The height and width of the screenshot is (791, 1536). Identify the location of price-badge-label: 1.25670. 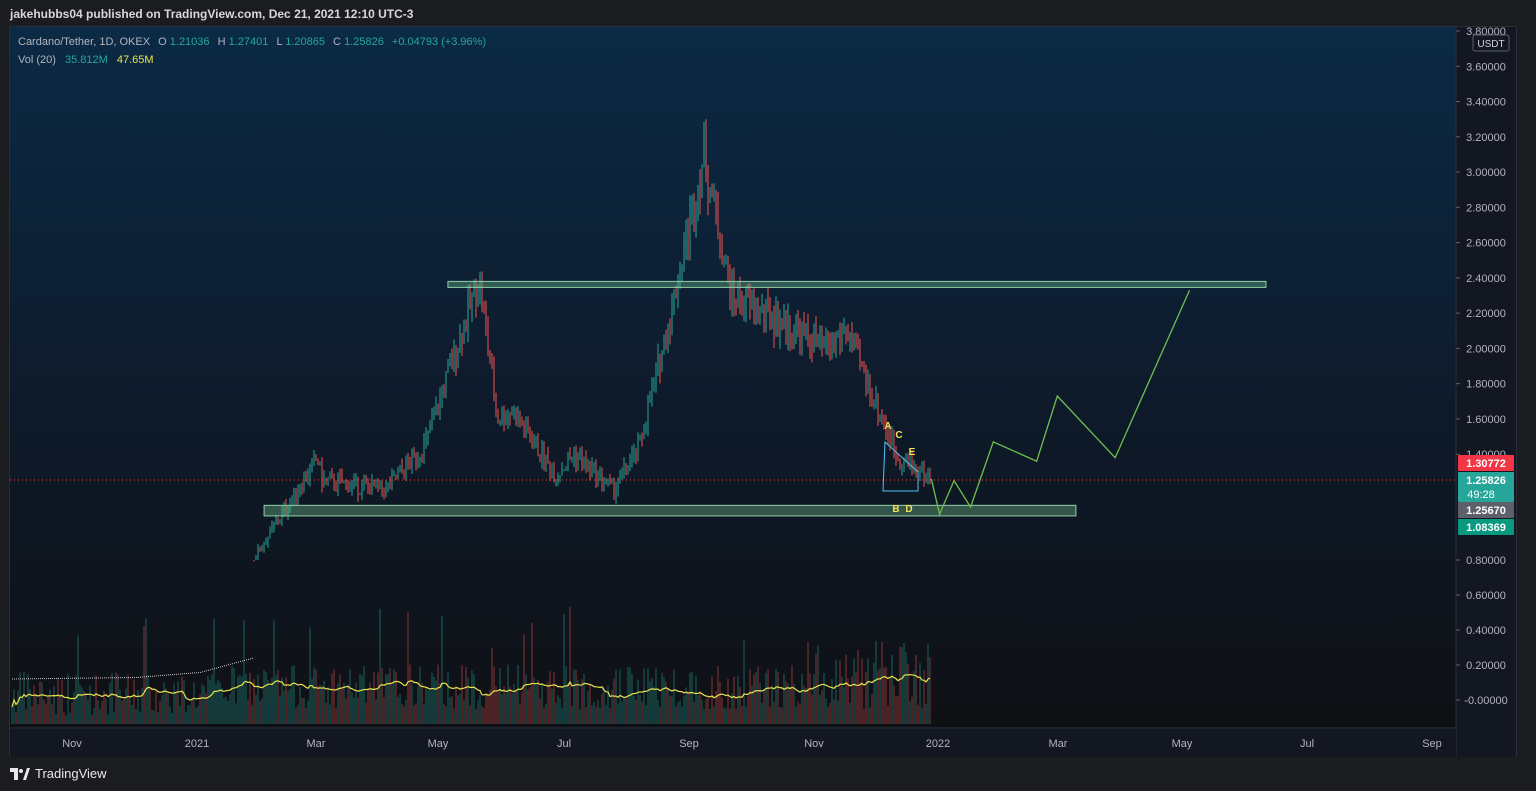
(1486, 511).